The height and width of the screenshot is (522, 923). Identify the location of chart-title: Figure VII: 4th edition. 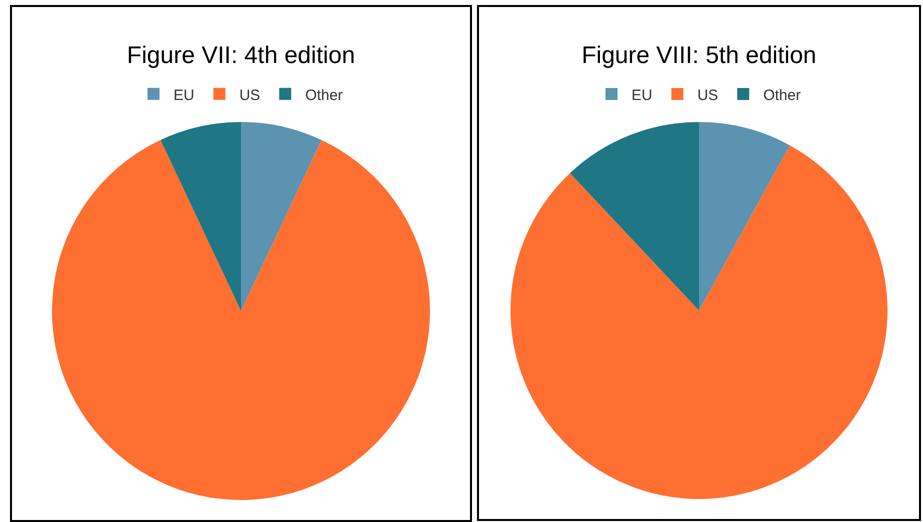
(241, 55).